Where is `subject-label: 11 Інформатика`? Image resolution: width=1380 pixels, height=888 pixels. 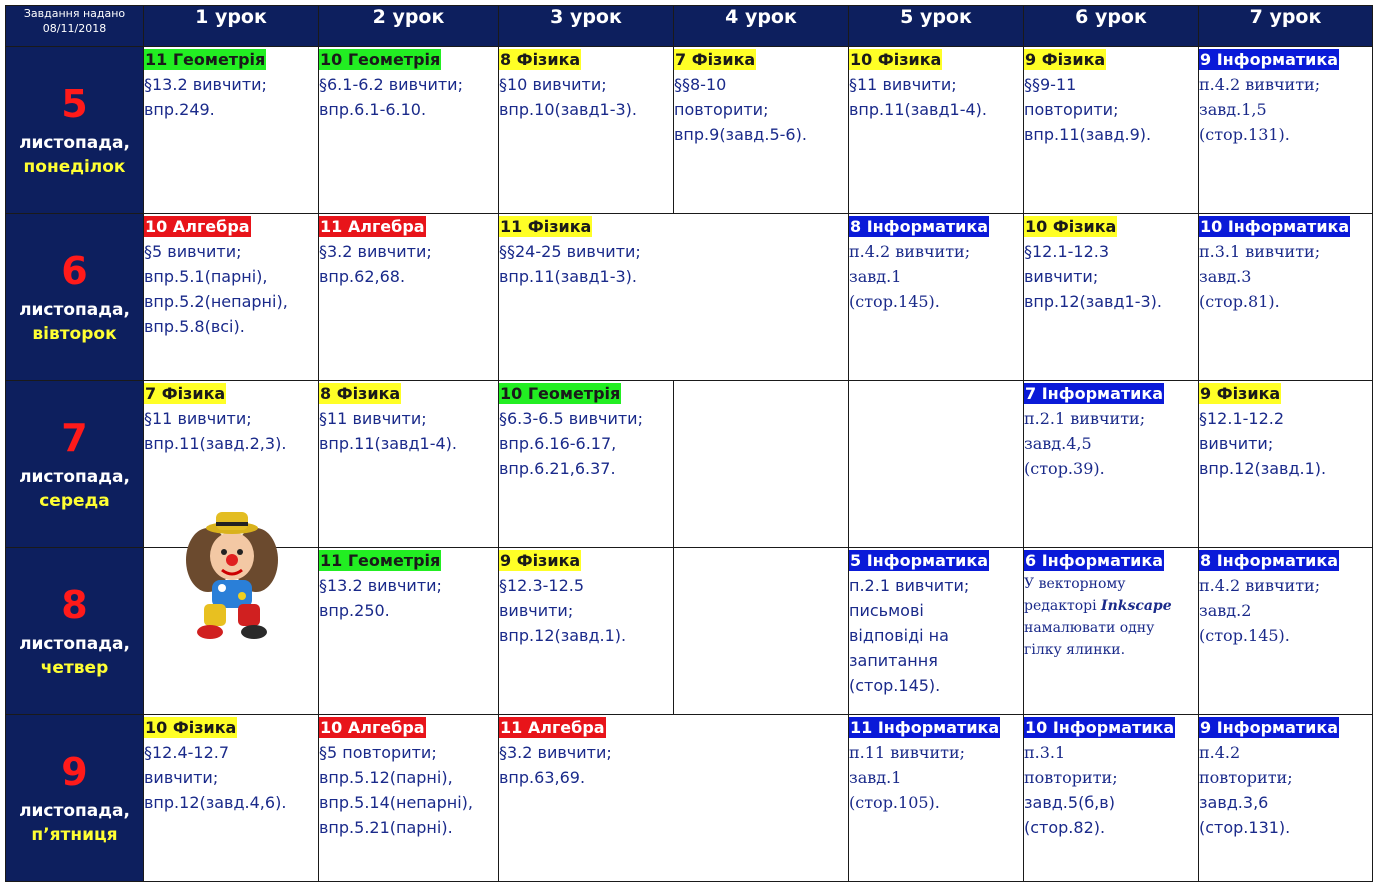
subject-label: 11 Інформатика is located at coordinates (925, 727).